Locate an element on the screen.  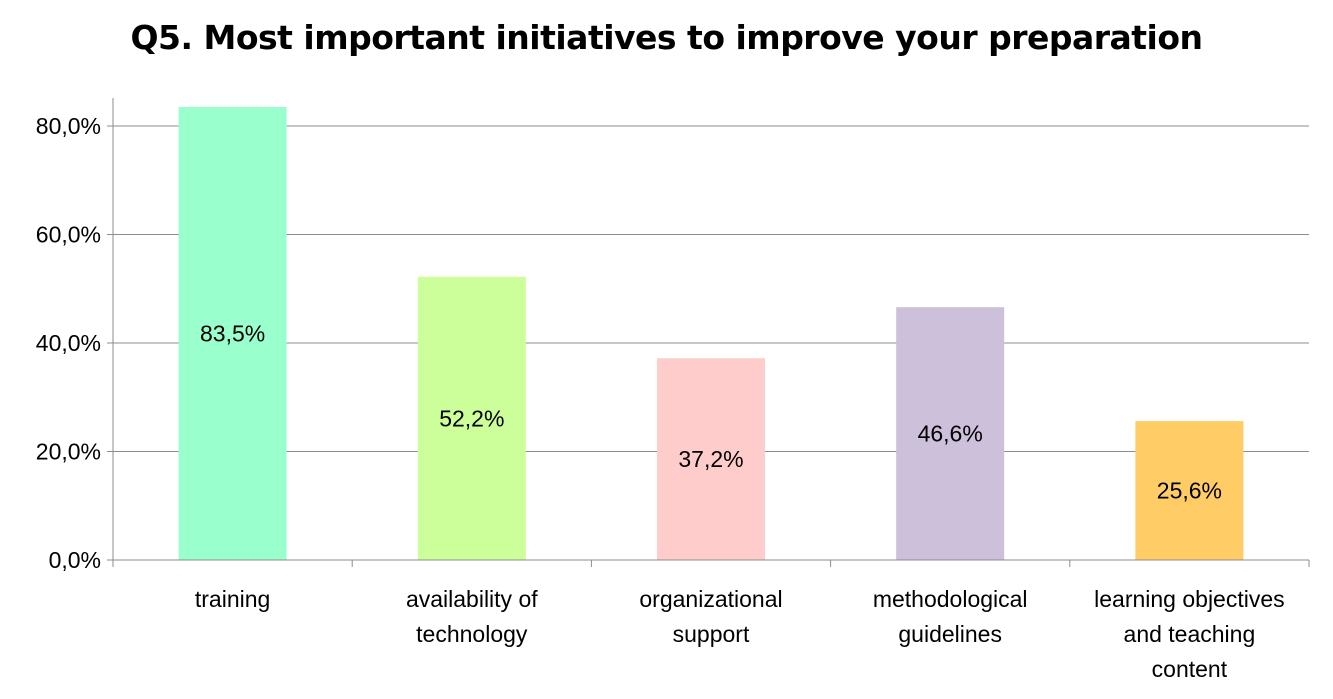
data-label: 25,6% is located at coordinates (1189, 491).